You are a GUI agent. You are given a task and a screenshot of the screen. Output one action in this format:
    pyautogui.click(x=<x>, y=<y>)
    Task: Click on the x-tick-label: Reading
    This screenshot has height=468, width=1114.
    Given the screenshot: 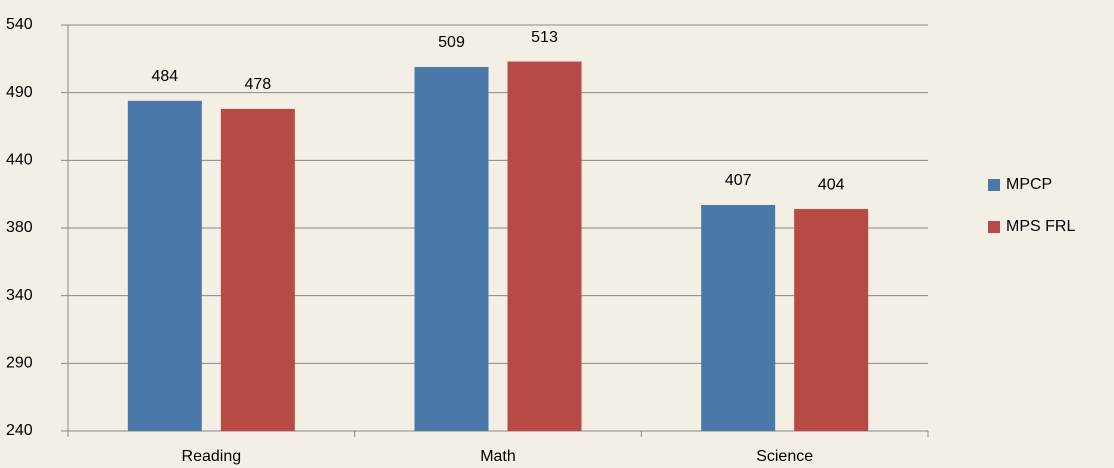 What is the action you would take?
    pyautogui.click(x=212, y=456)
    